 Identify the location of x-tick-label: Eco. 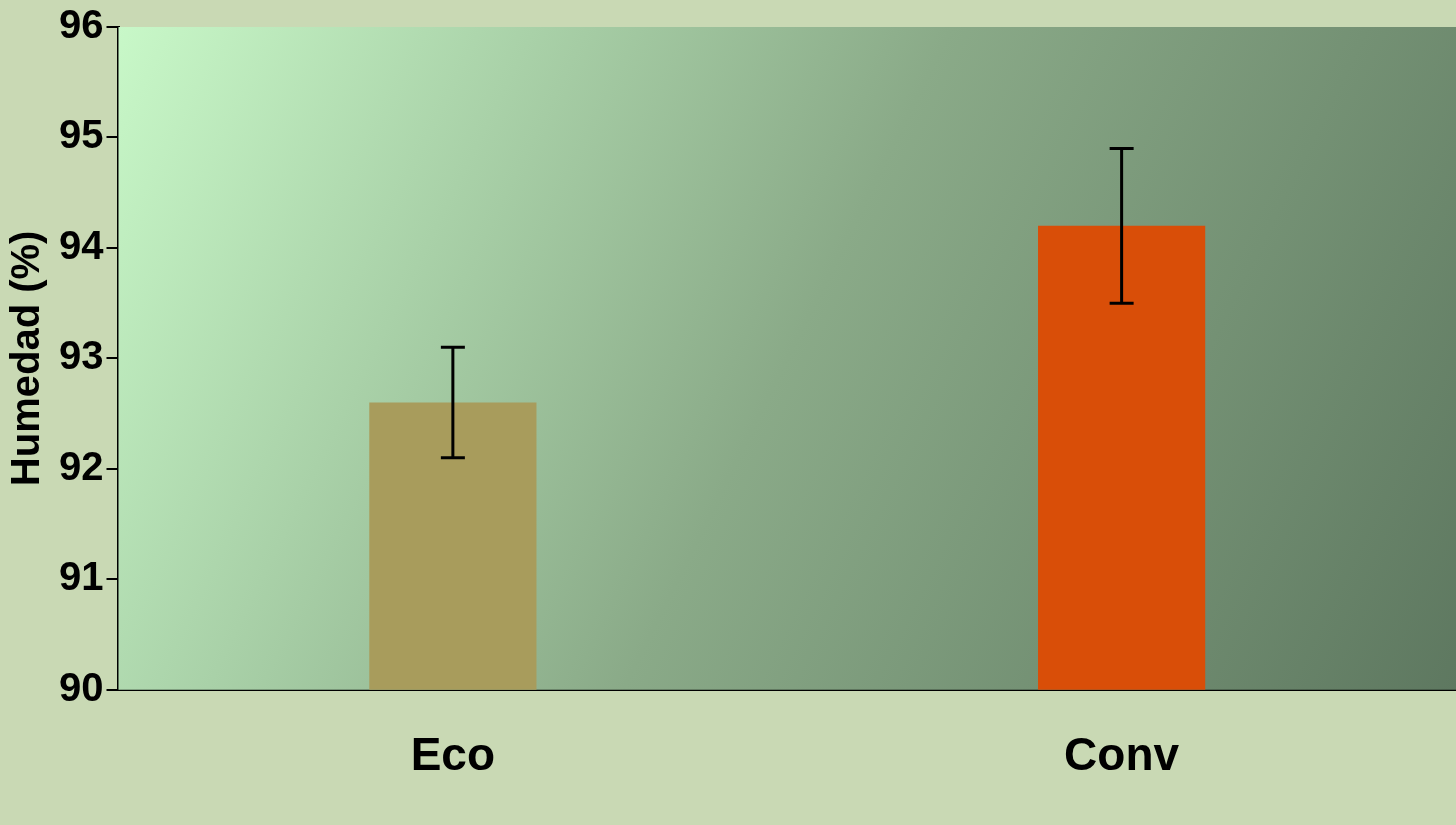
(453, 754).